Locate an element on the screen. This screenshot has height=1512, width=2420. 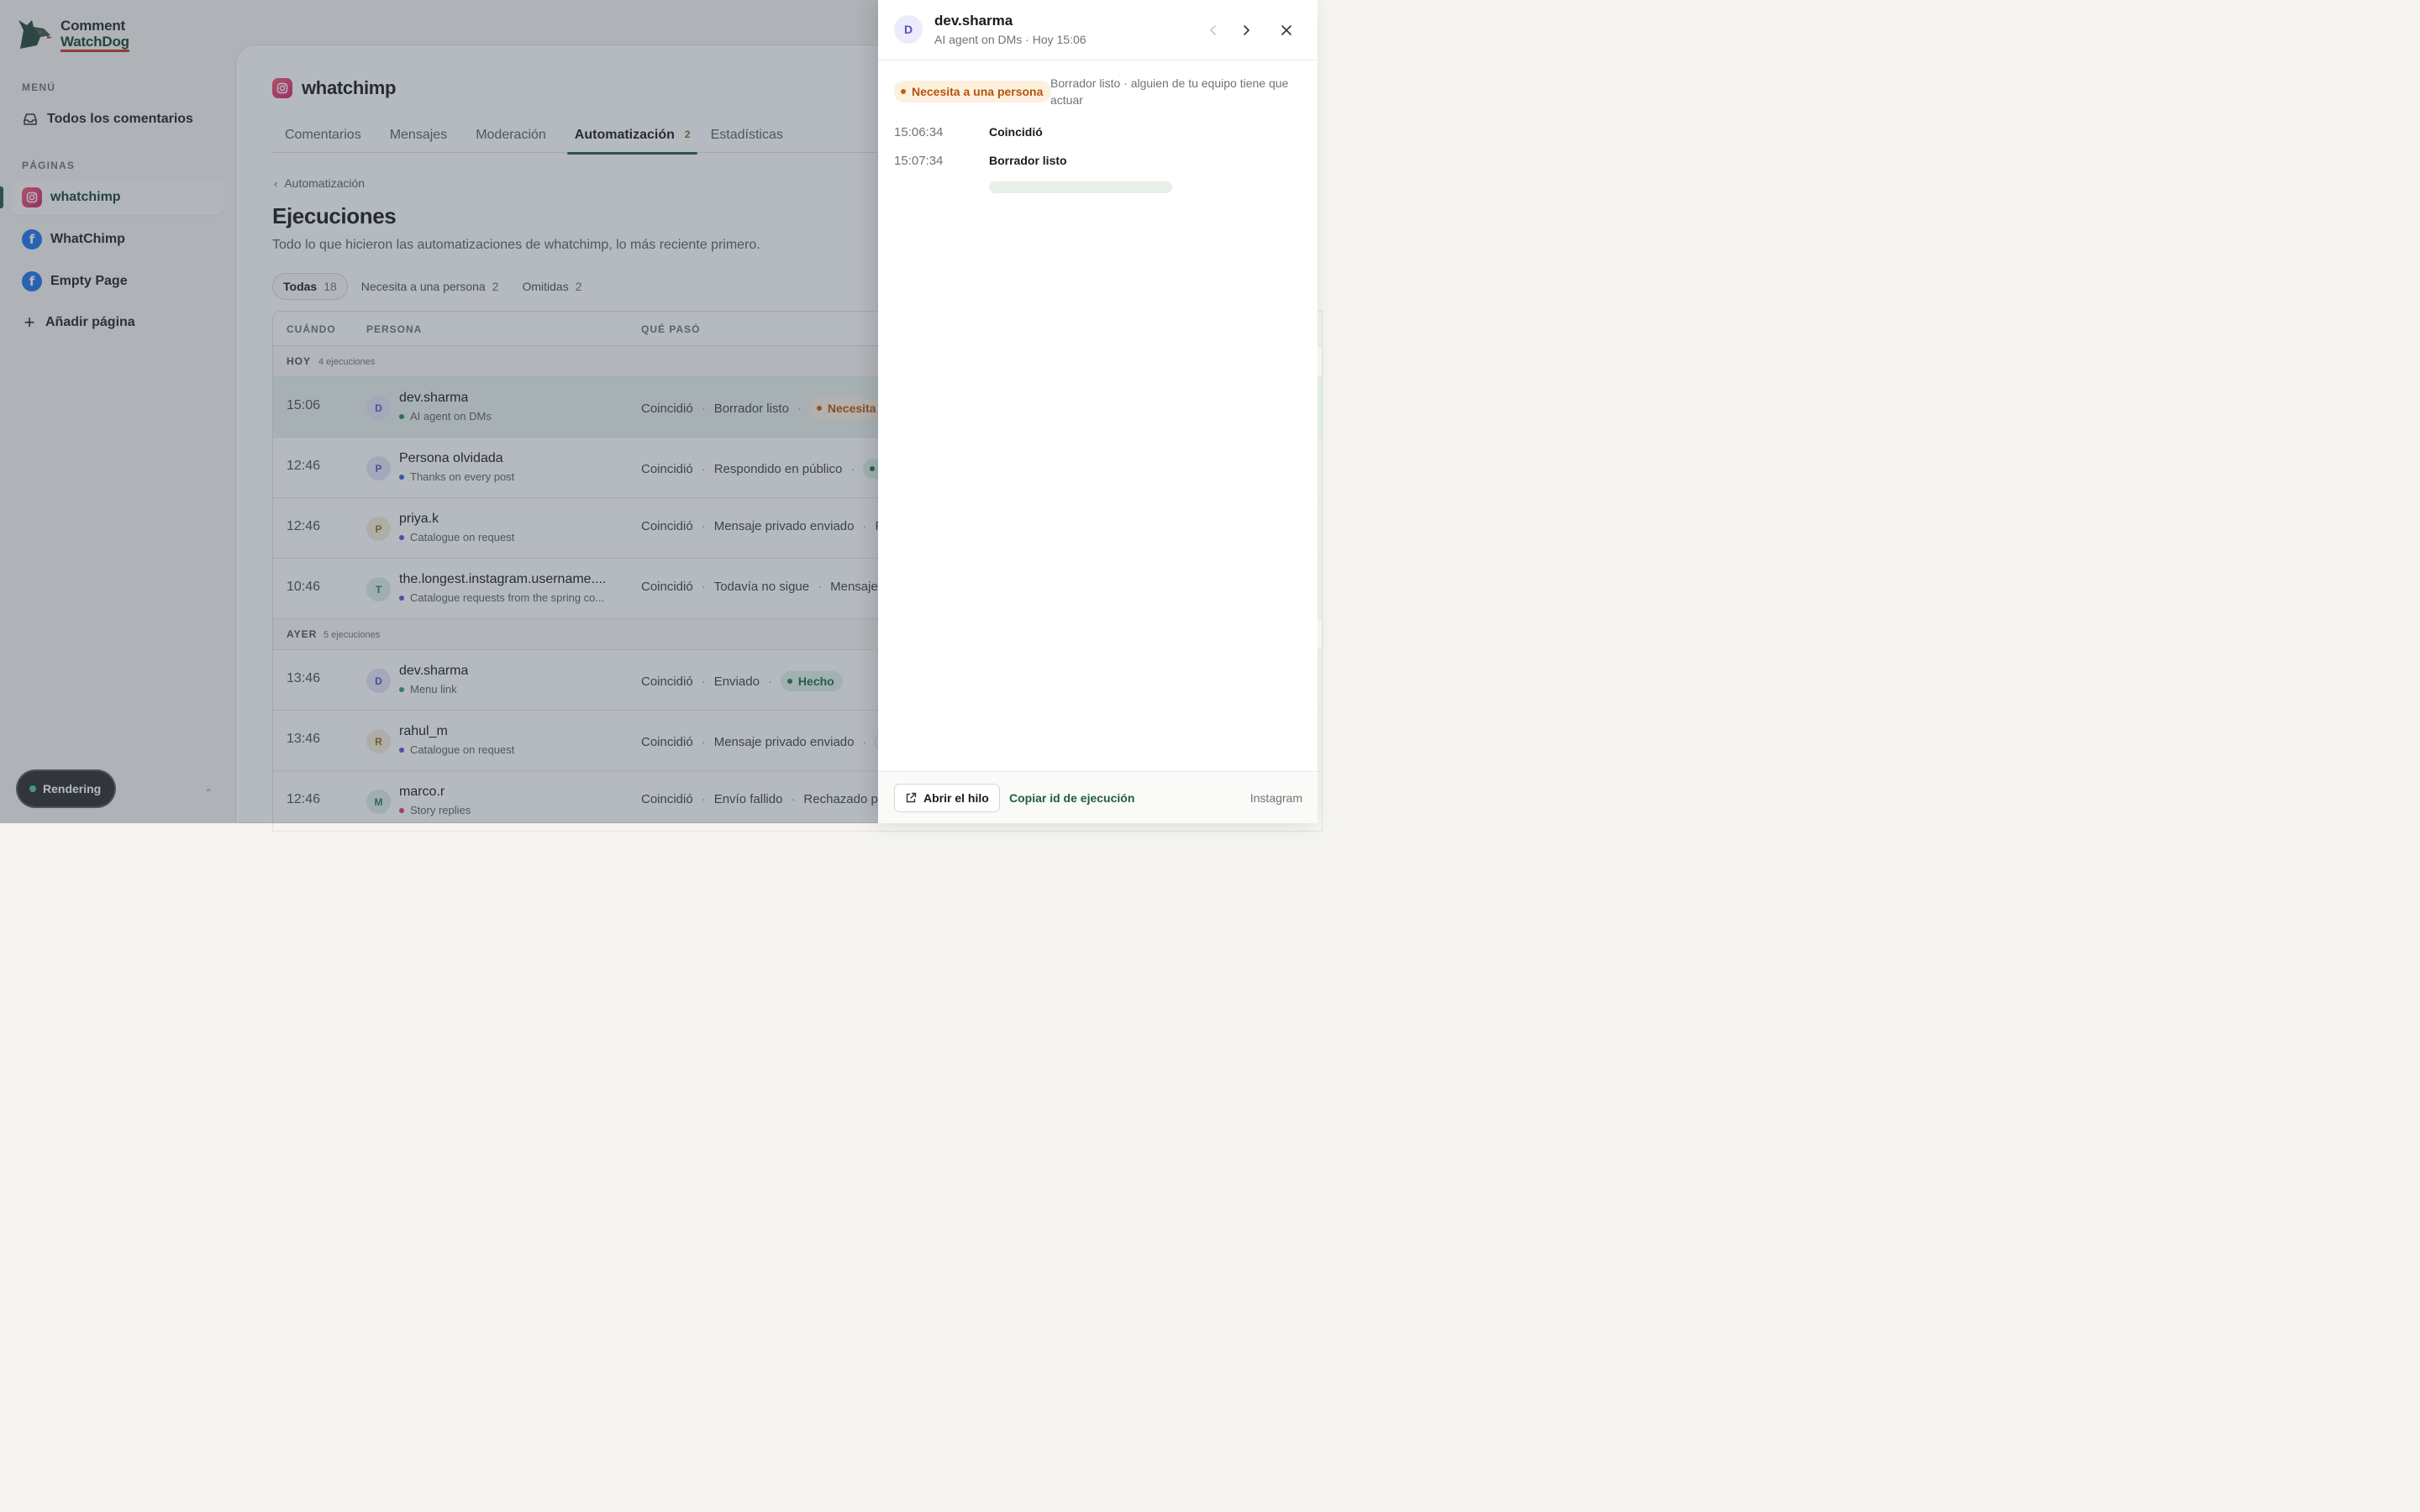
copy-execution-id-button: Copiar id de ejecución is located at coordinates (1072, 798).